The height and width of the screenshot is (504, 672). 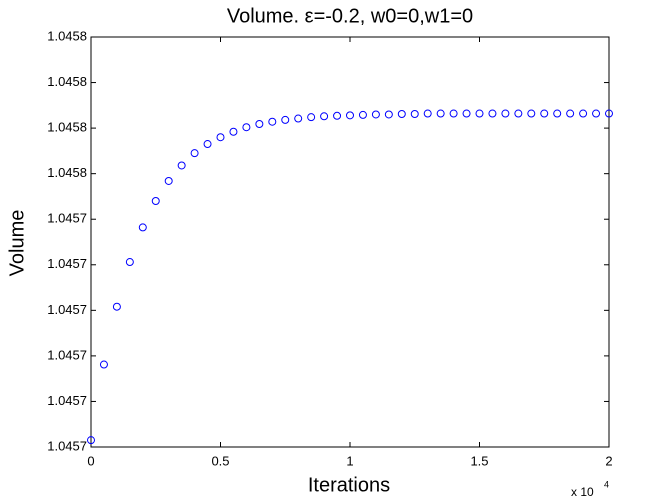 I want to click on x-tick-label: 1.5, so click(x=479, y=460).